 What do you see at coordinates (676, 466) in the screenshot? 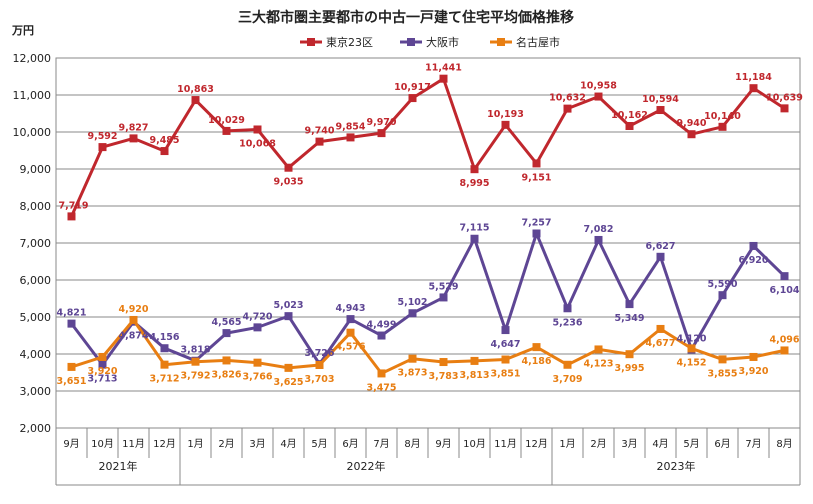
I see `year-label: 2023年` at bounding box center [676, 466].